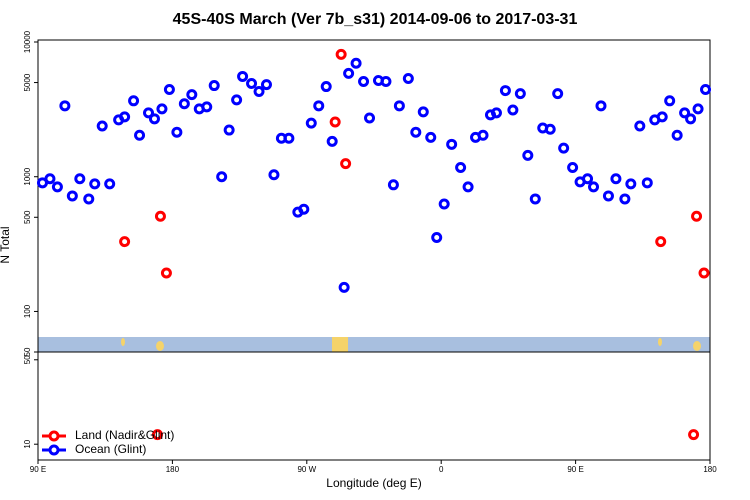 The image size is (750, 500). I want to click on x-axis-label: Longitude (deg E), so click(373, 483).